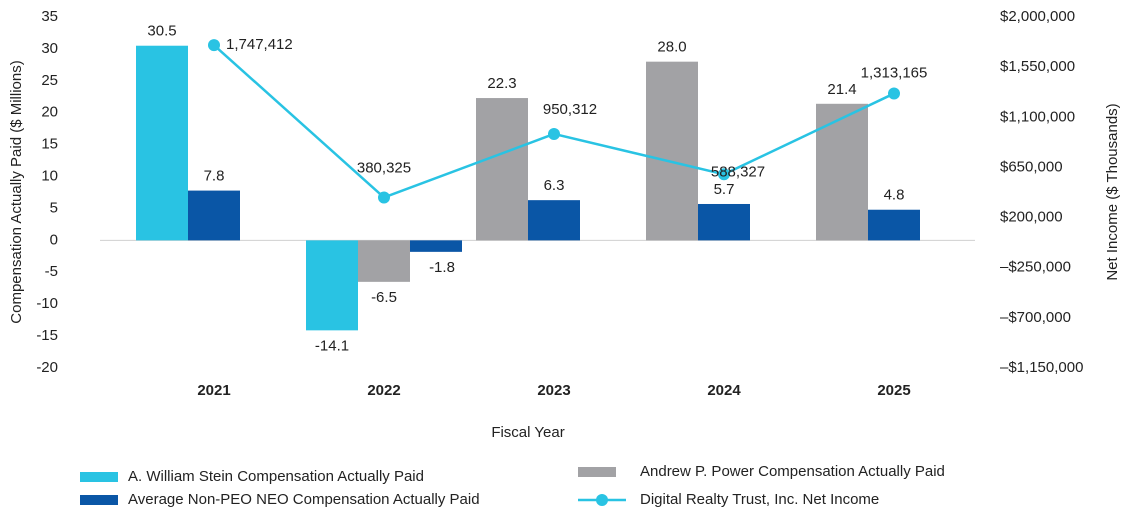  Describe the element at coordinates (1035, 267) in the screenshot. I see `y2-tick-label: –$250,000` at that location.